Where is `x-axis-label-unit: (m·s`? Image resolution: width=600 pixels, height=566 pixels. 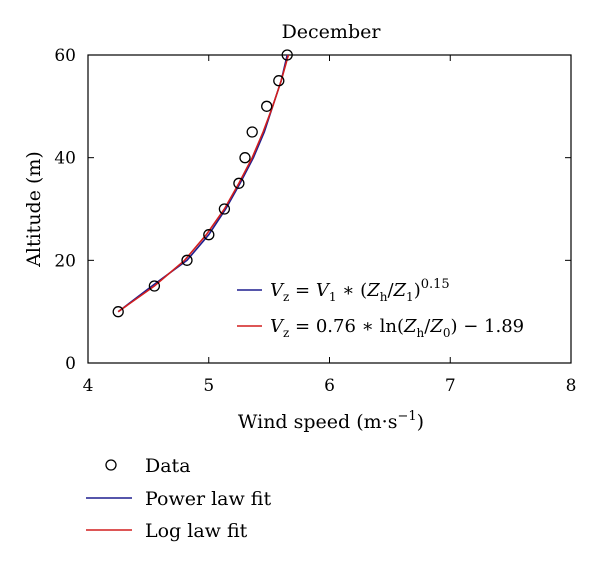
x-axis-label-unit: (m·s is located at coordinates (376, 422).